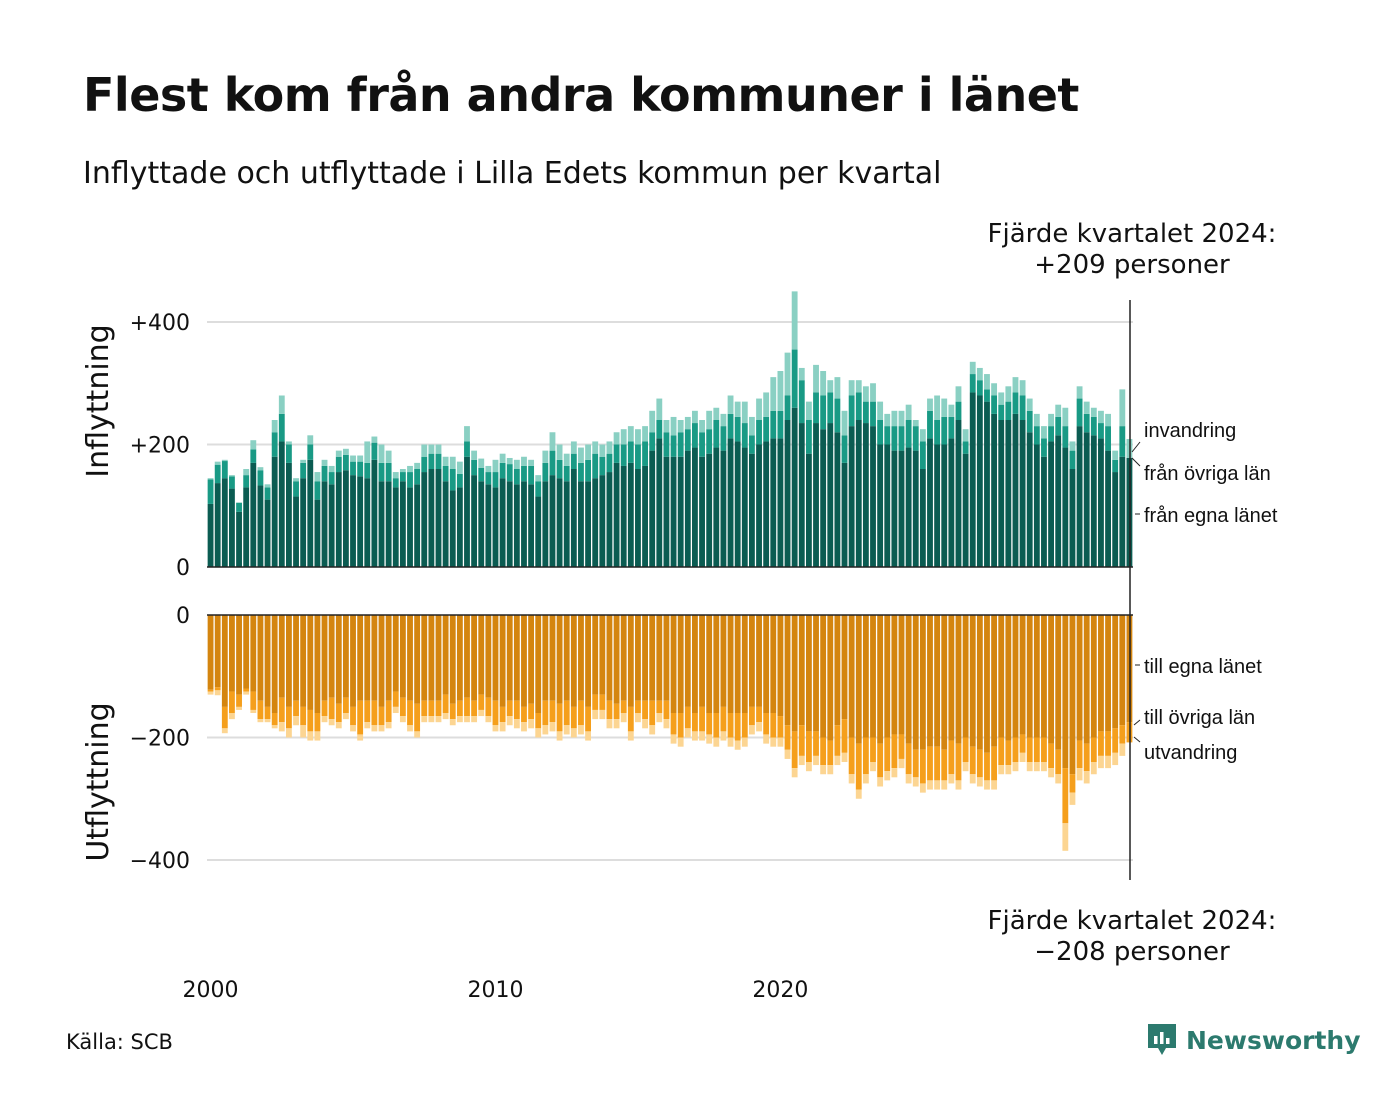 The image size is (1400, 1120). What do you see at coordinates (160, 323) in the screenshot?
I see `inflow-y-tick-label: +400` at bounding box center [160, 323].